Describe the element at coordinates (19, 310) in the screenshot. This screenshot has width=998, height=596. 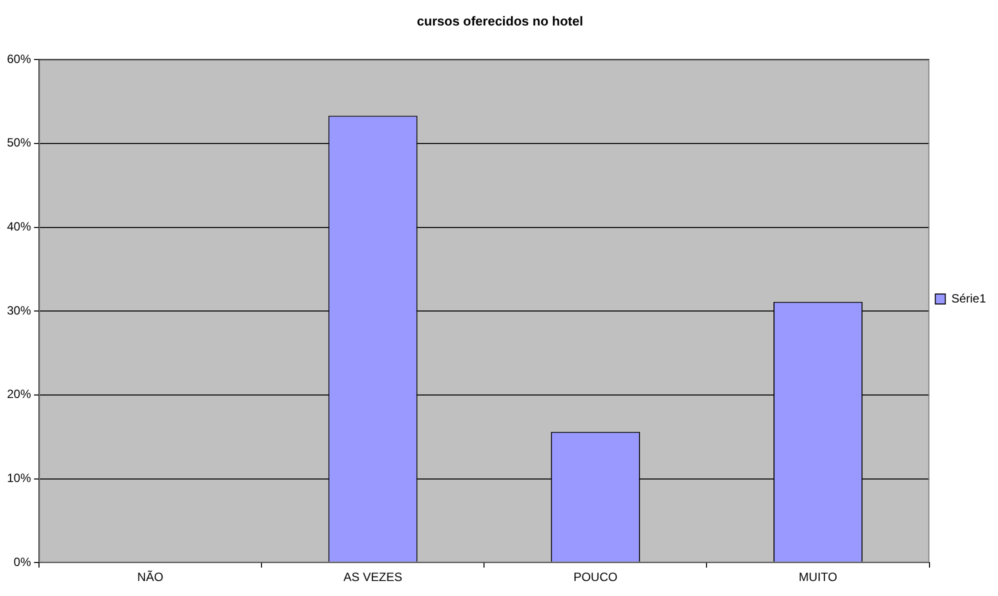
I see `y-tick-label: 30%` at that location.